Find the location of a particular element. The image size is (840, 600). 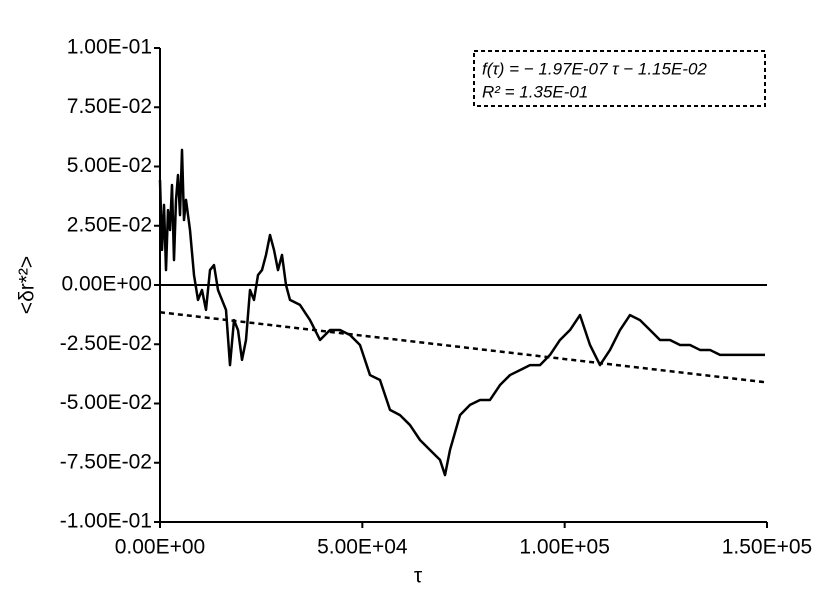

y-tick-label: 7.50E-02 is located at coordinates (109, 106).